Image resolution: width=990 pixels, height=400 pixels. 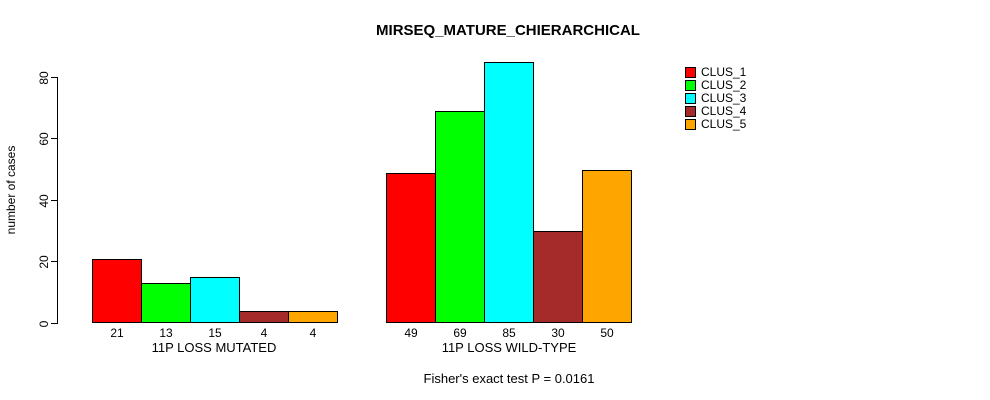 What do you see at coordinates (166, 333) in the screenshot?
I see `bar-value-label: 13` at bounding box center [166, 333].